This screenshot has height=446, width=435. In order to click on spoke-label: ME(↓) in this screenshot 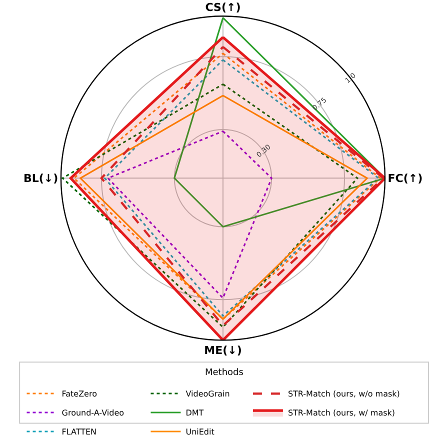, I will do `click(223, 350)`.